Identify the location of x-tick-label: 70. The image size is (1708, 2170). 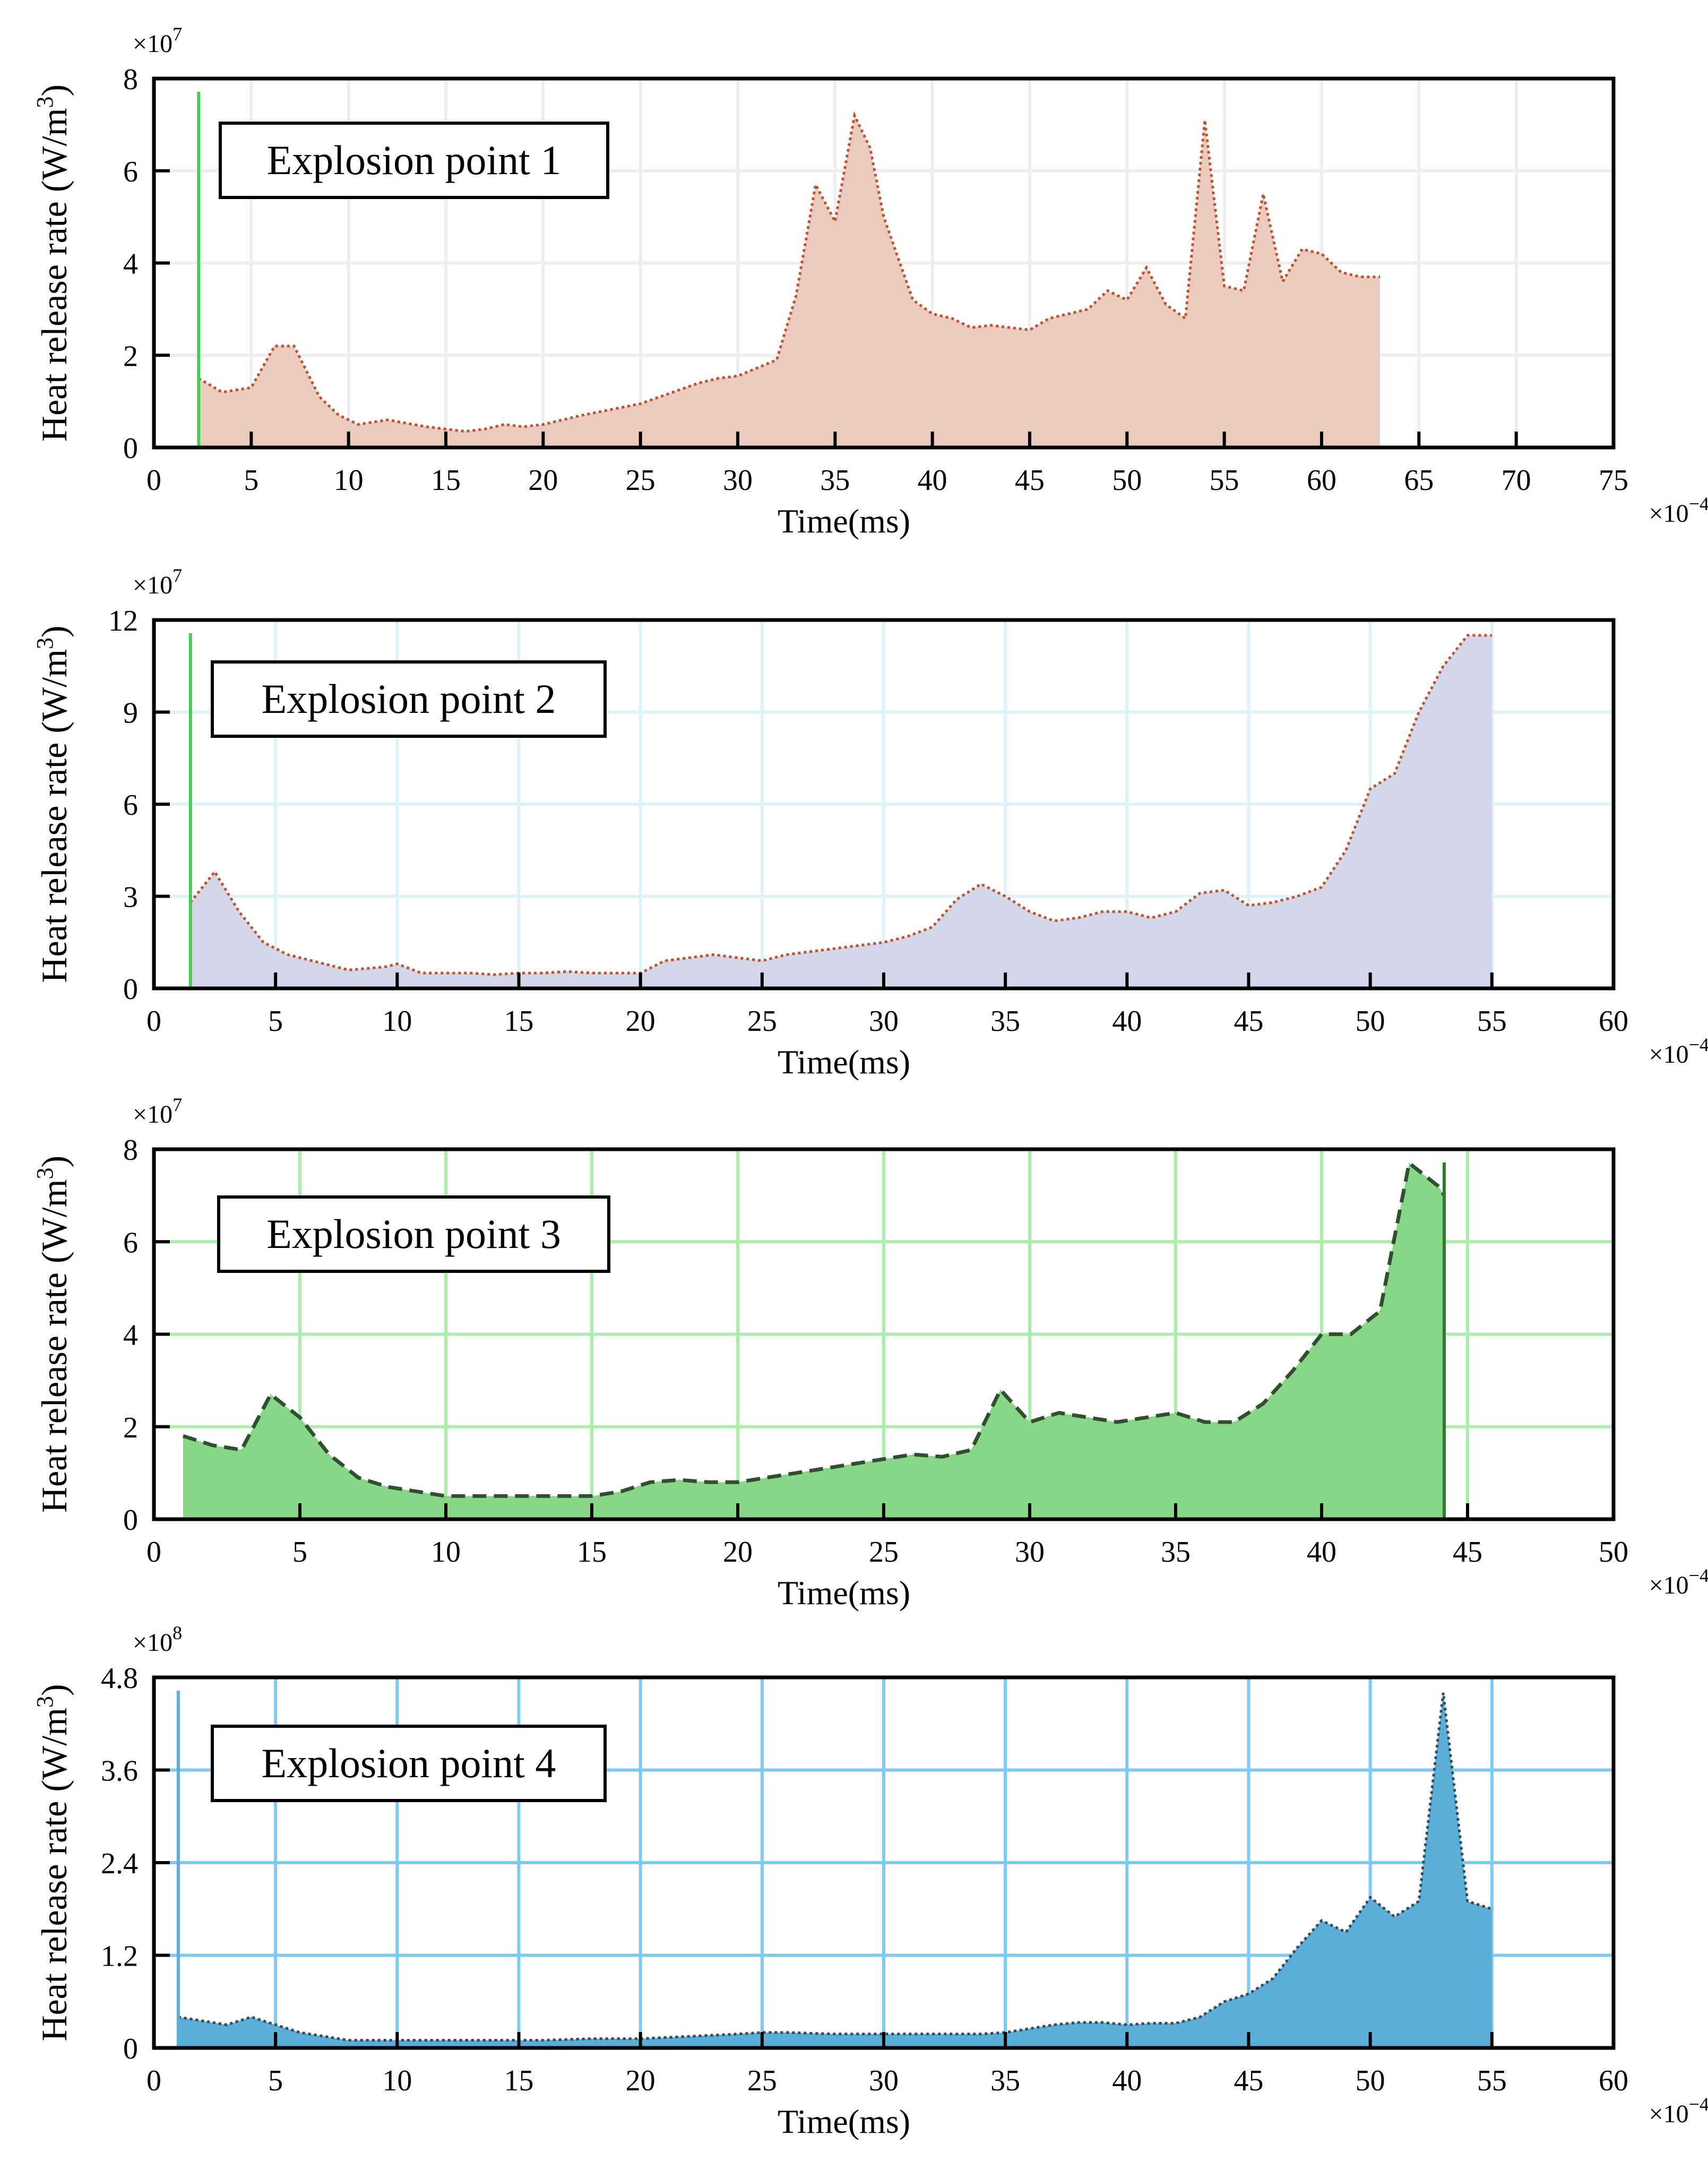
(1516, 480).